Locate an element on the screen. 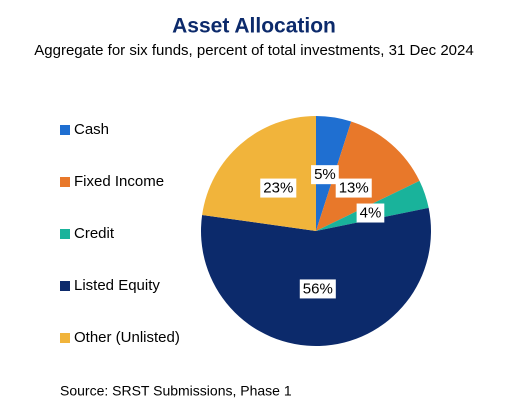 The height and width of the screenshot is (415, 508). chart-title: Asset Allocation is located at coordinates (254, 26).